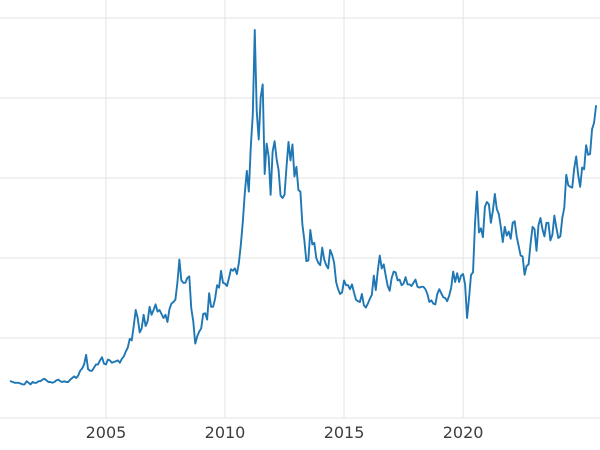  Describe the element at coordinates (225, 432) in the screenshot. I see `x-axis-tick-label: 2010` at that location.